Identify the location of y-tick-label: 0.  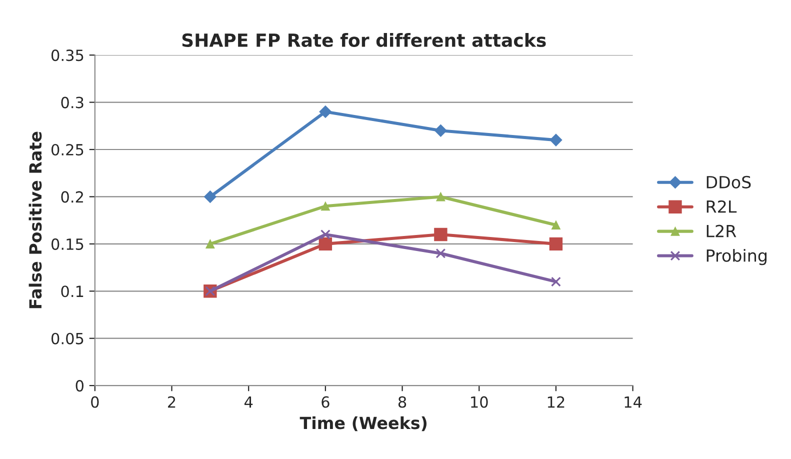
(80, 386).